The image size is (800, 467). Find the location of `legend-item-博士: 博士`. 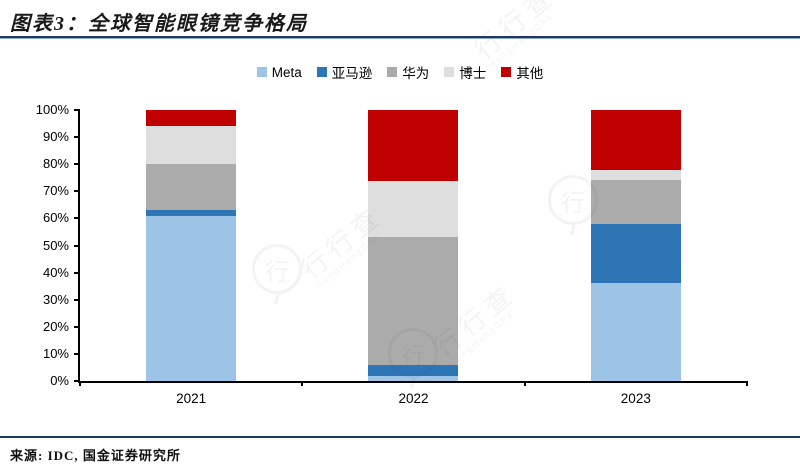

legend-item-博士: 博士 is located at coordinates (465, 72).